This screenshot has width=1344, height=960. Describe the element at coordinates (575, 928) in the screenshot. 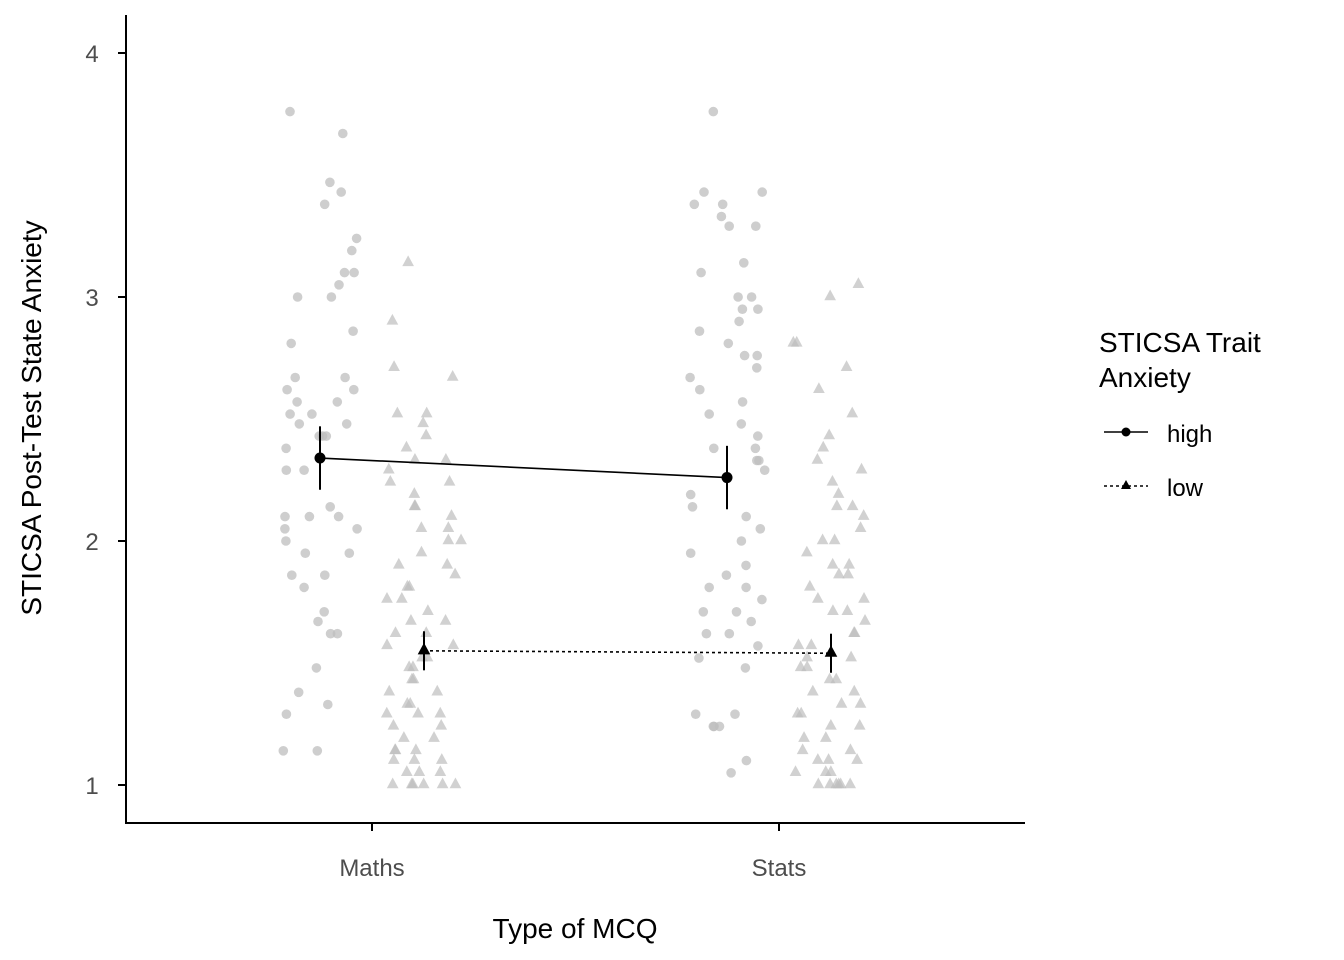

I see `x-axis-title: Type of MCQ` at that location.